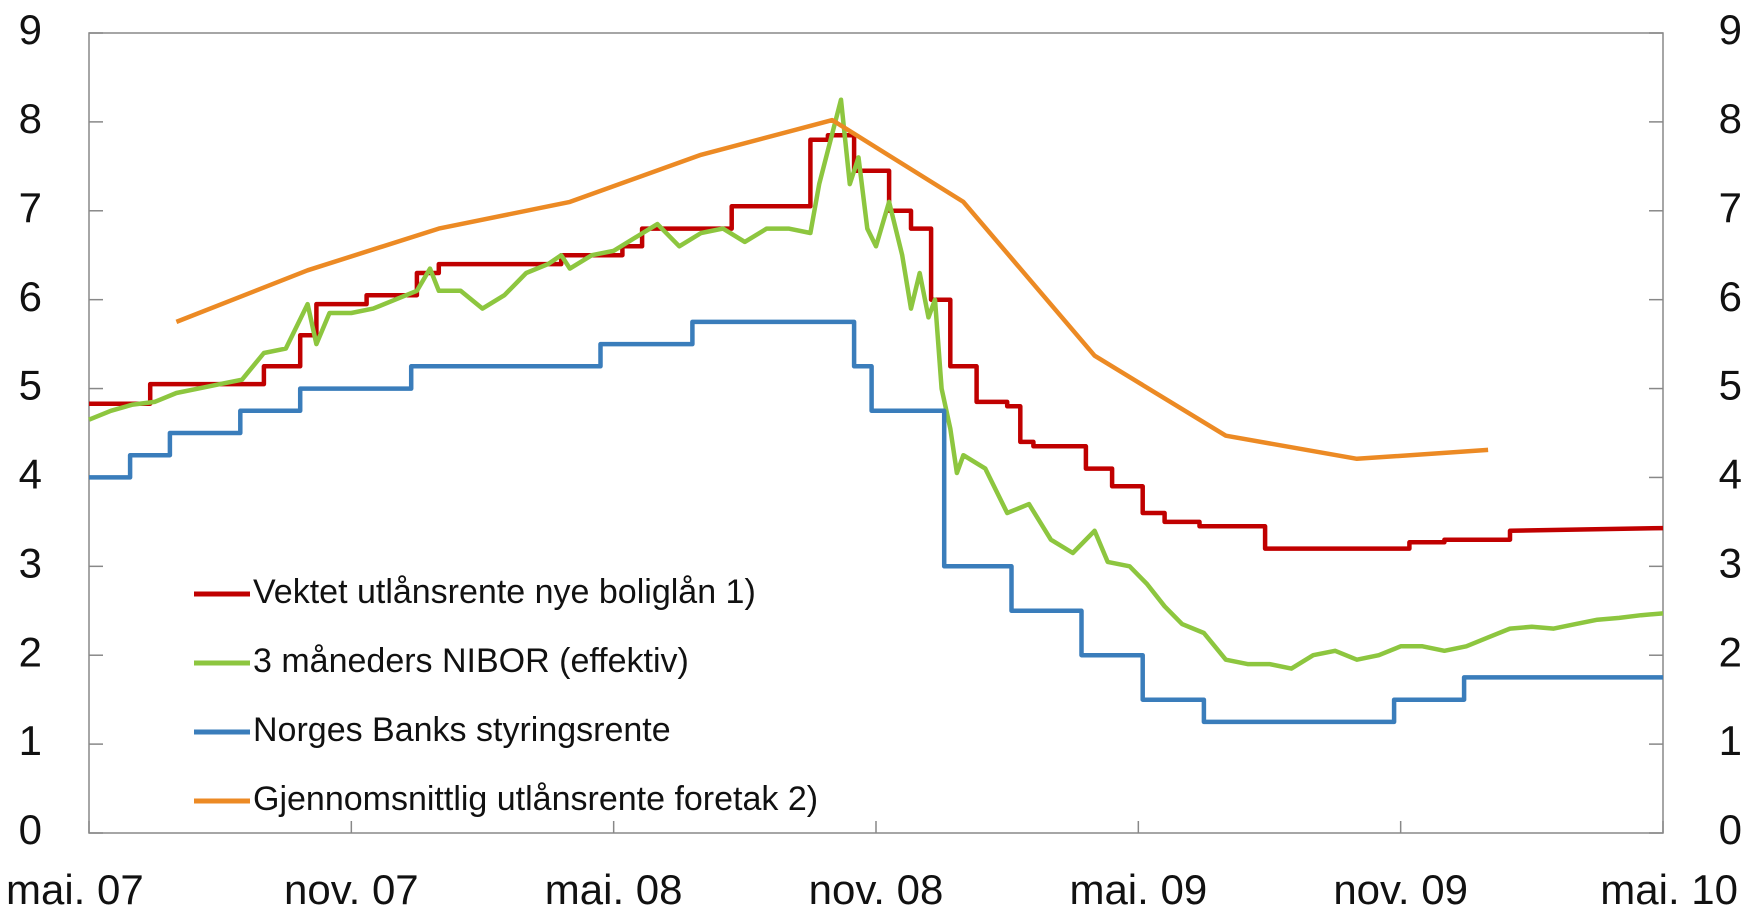  Describe the element at coordinates (30, 829) in the screenshot. I see `y-tick-label: 0` at that location.